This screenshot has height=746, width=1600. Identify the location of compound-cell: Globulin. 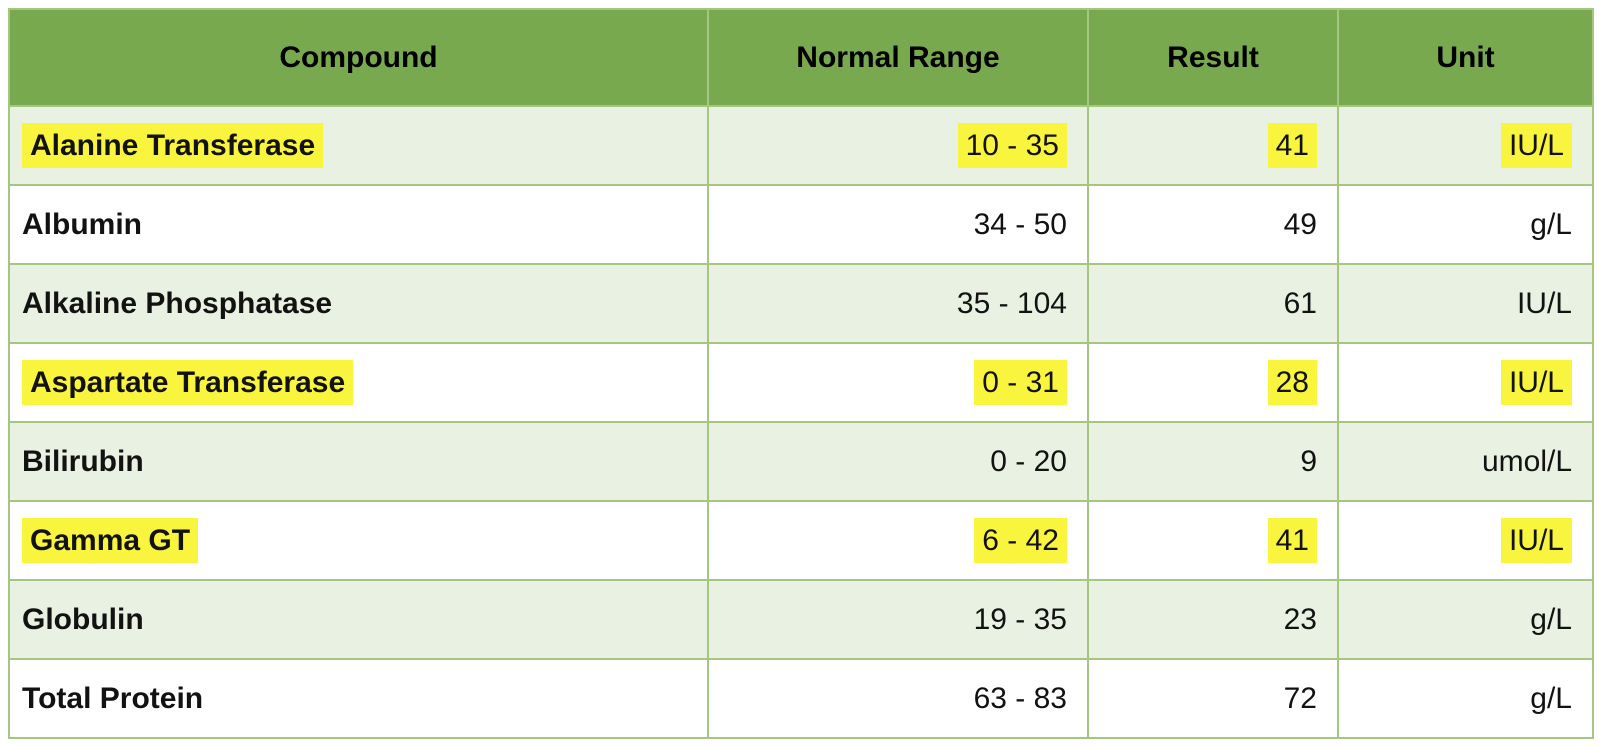
(358, 619).